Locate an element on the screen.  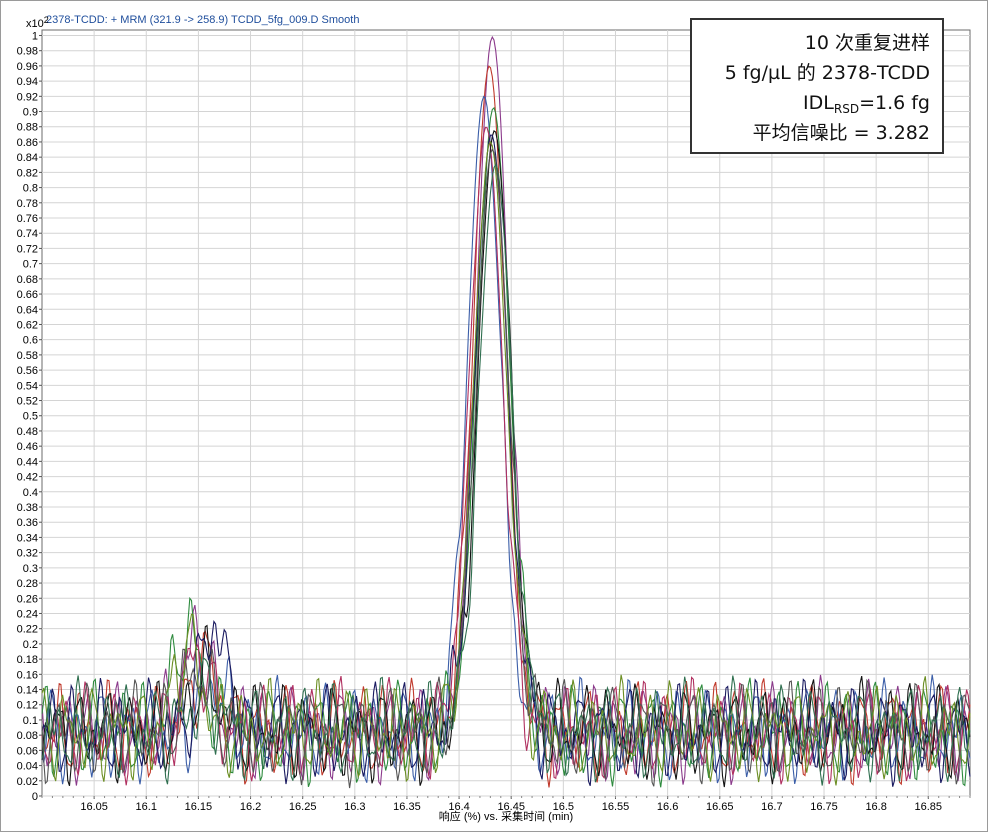
y-tick-label: 0.76 is located at coordinates (27, 219).